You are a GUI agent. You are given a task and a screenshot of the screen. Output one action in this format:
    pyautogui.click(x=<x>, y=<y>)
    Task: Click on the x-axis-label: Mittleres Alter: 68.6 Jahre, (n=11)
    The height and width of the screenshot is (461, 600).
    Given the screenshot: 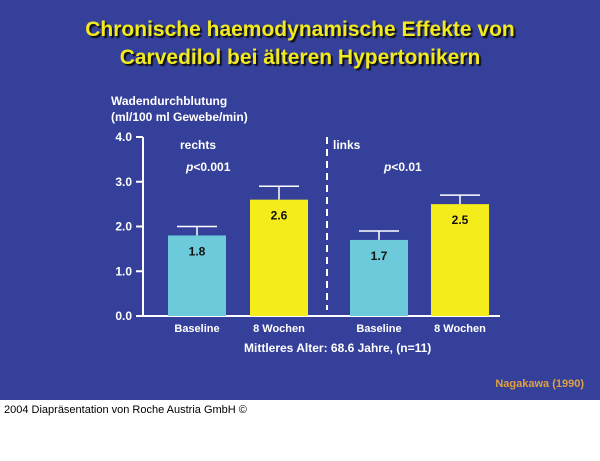 What is the action you would take?
    pyautogui.click(x=338, y=348)
    